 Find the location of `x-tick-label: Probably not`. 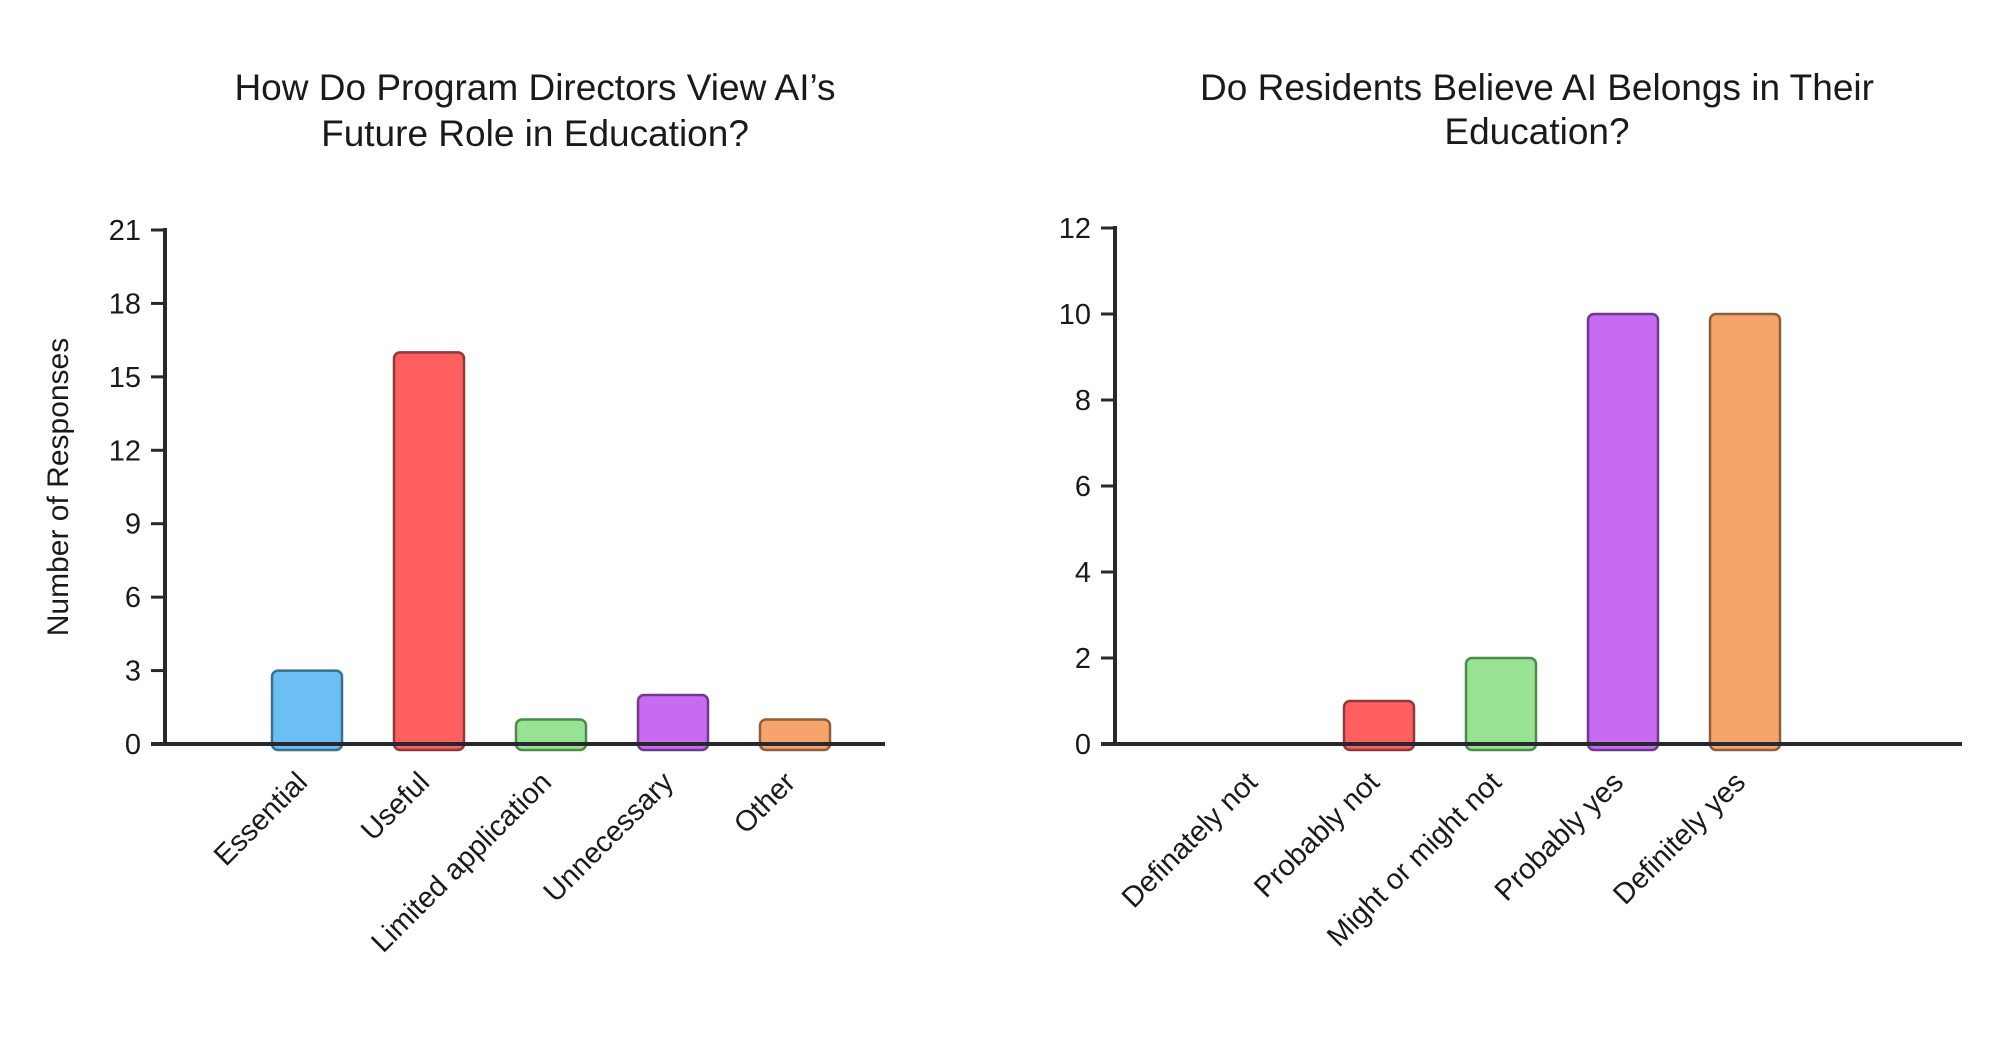

x-tick-label: Probably not is located at coordinates (1317, 835).